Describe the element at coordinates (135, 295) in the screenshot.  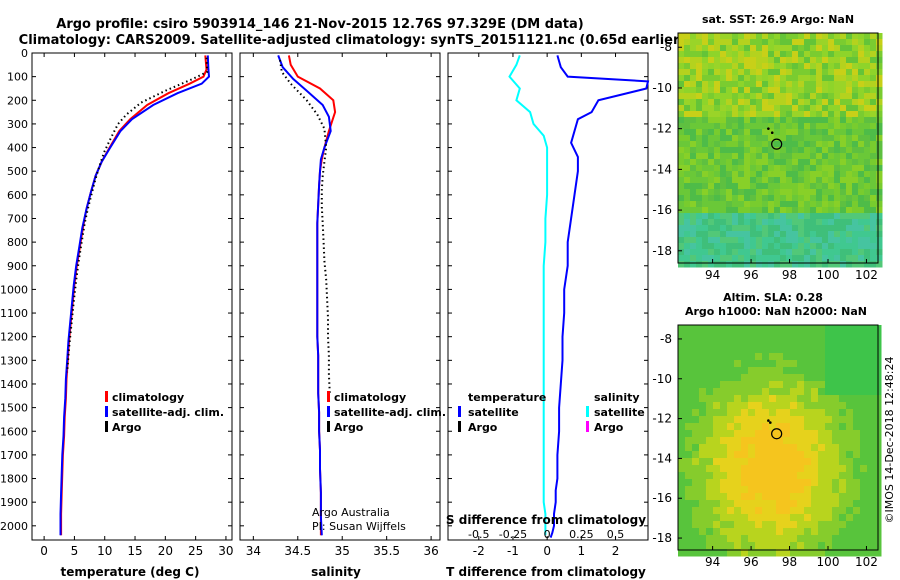
I see `series-line-satellite-adj-clim-` at that location.